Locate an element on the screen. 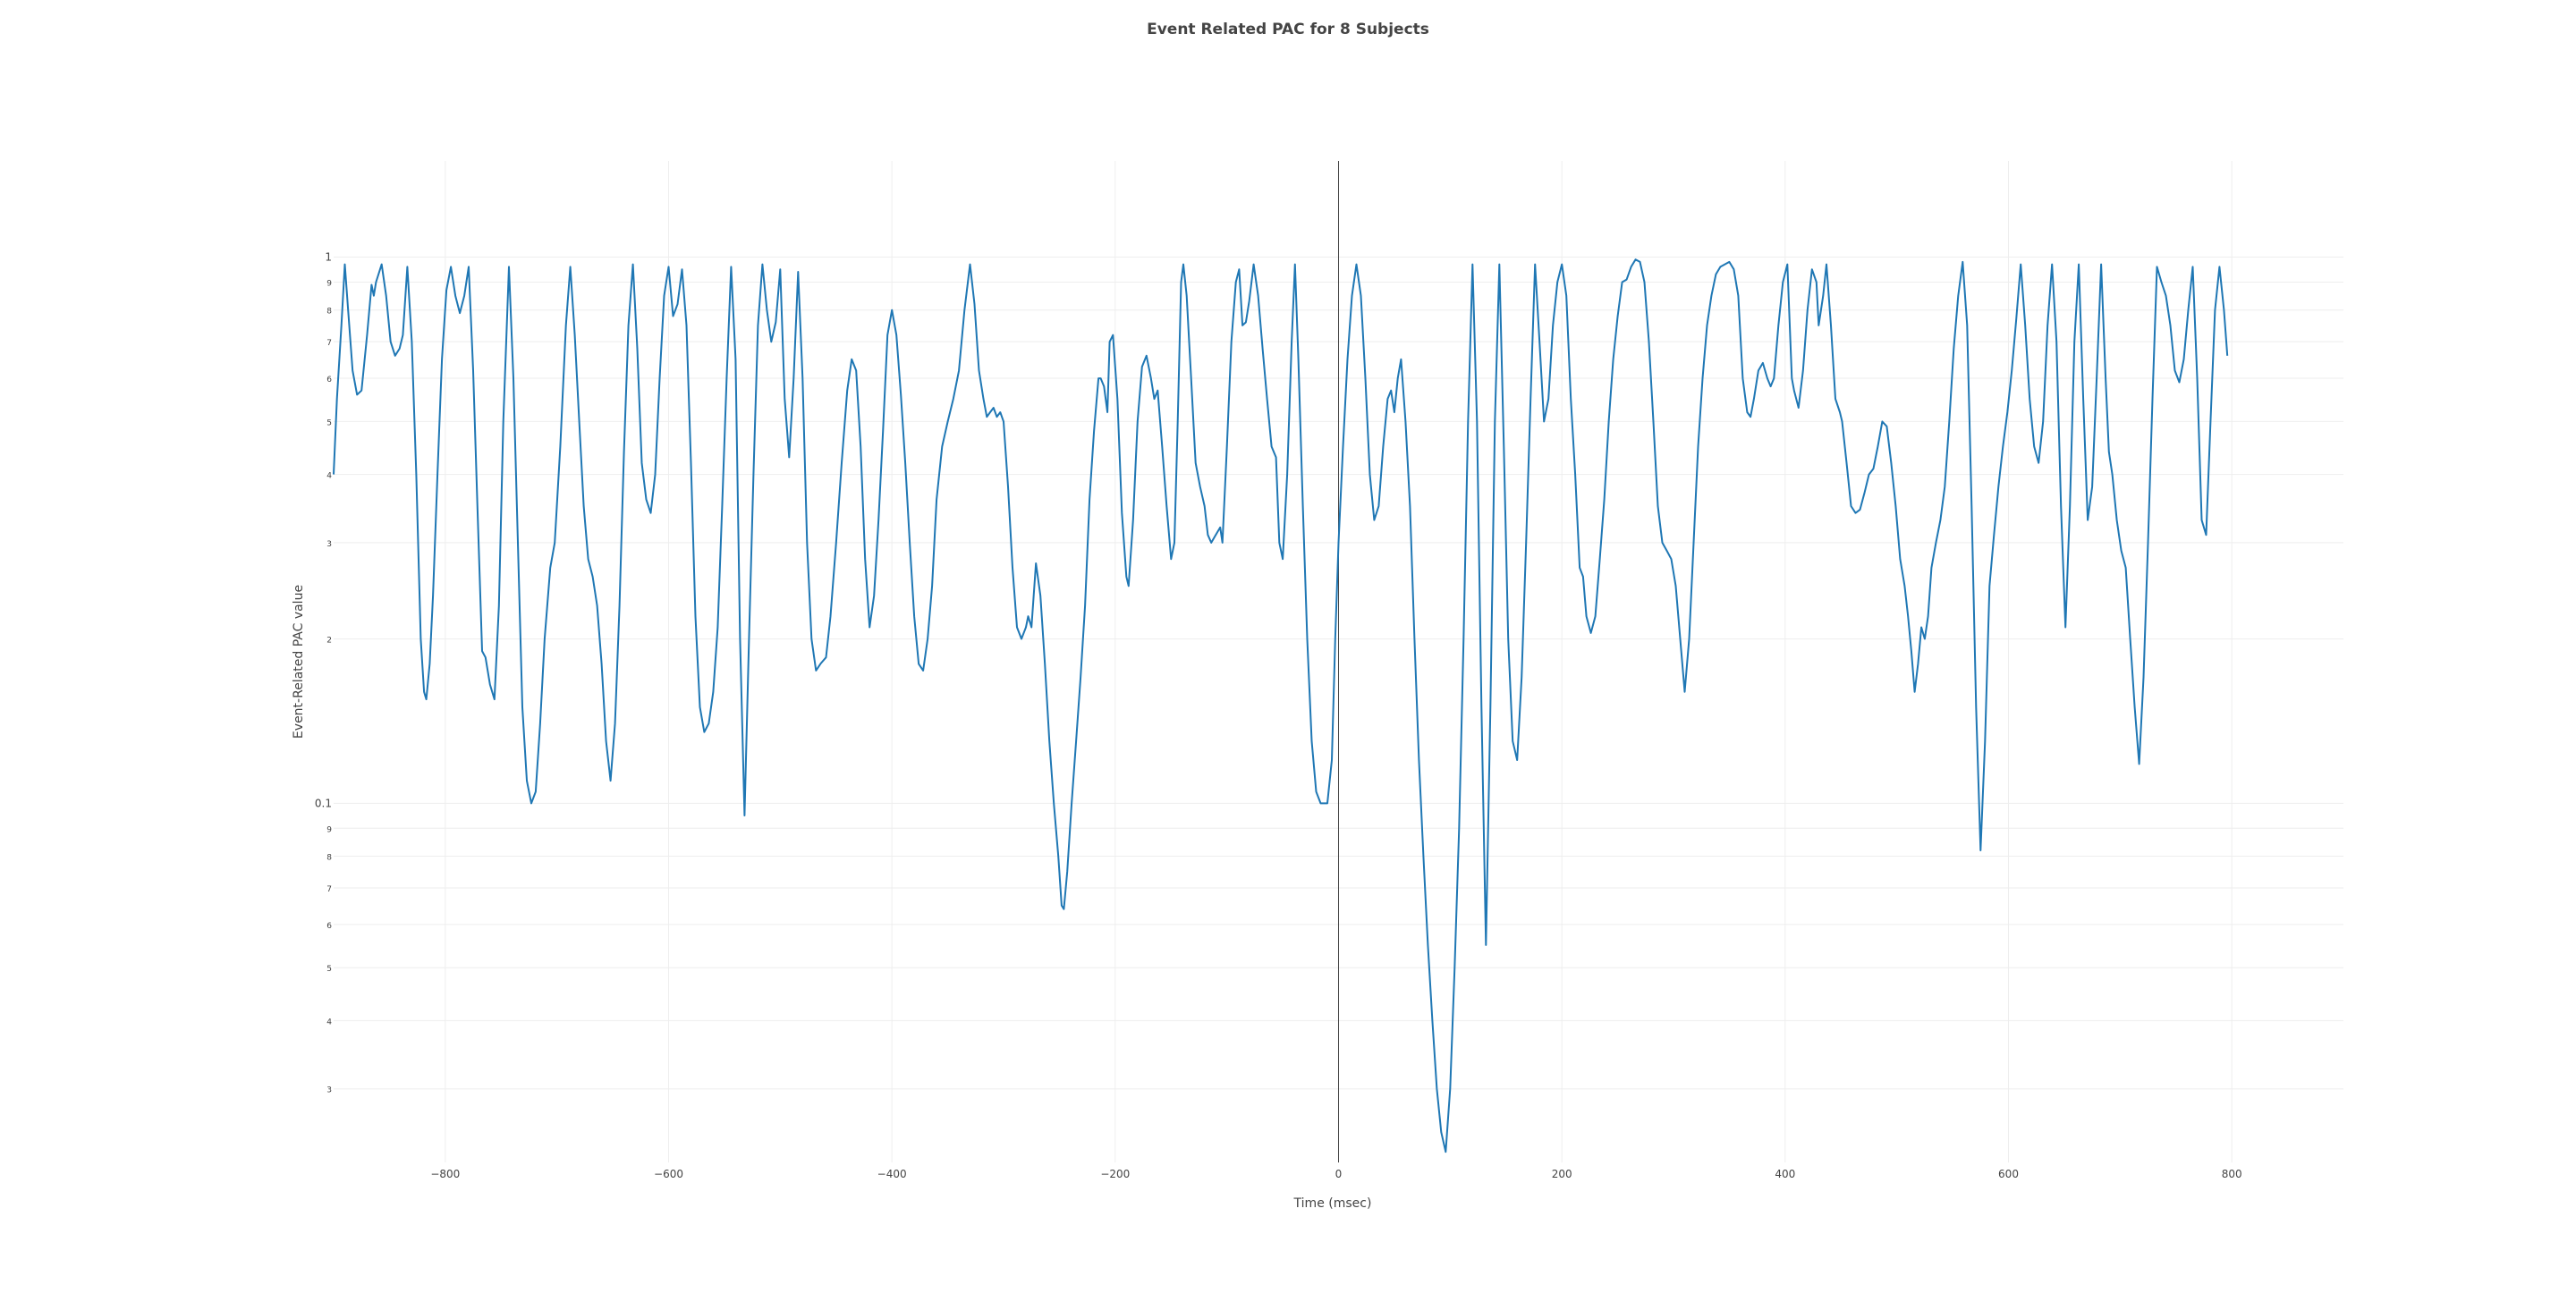  x-tick-label: −600 is located at coordinates (668, 1174).